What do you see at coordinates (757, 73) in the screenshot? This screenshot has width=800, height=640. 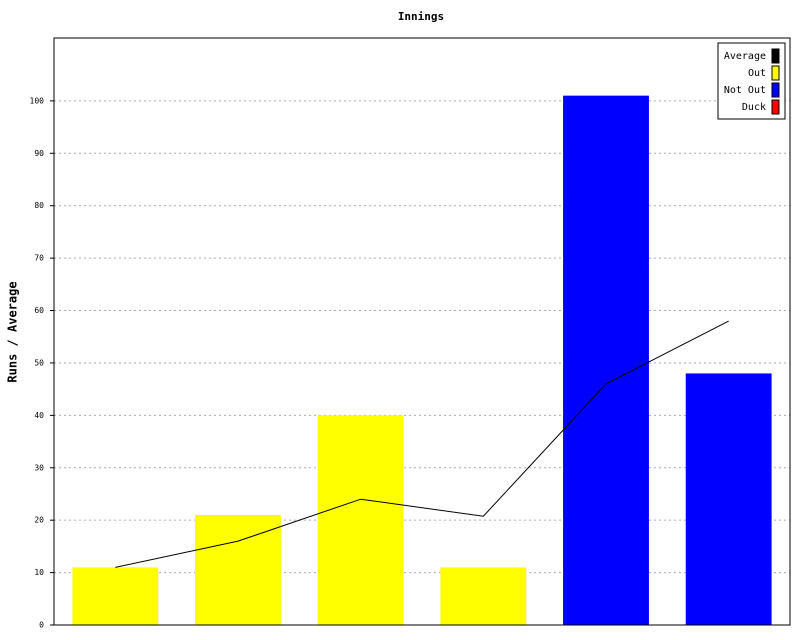 I see `legend-label: Out` at bounding box center [757, 73].